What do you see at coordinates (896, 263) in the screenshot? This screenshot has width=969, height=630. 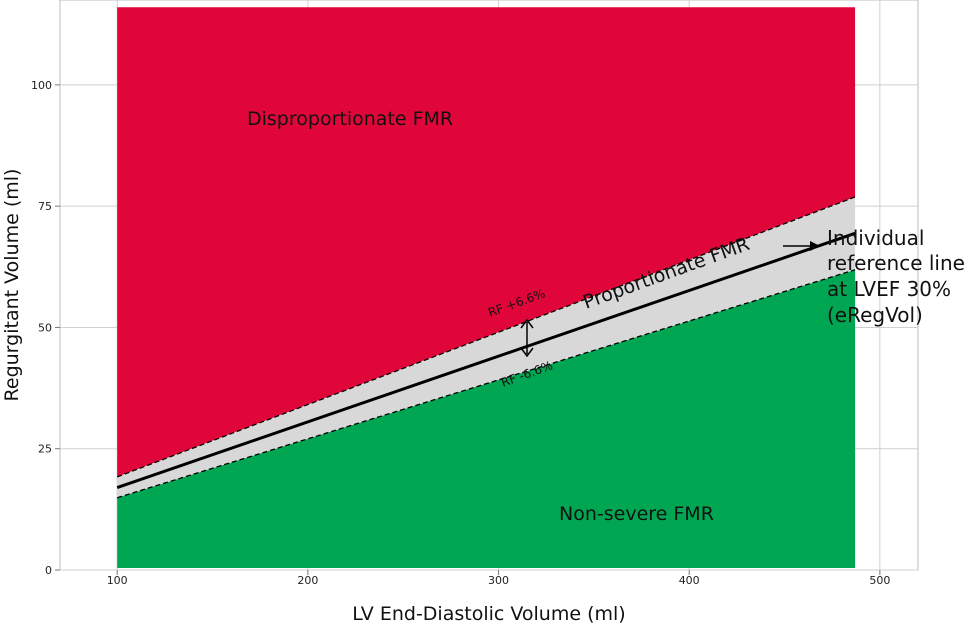 I see `svg-text: reference line` at bounding box center [896, 263].